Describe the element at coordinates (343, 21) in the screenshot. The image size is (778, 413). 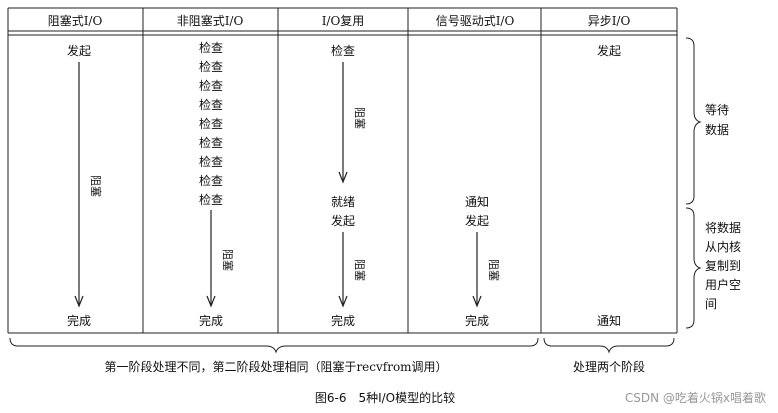
I see `header-multiplexing: I/O复用` at that location.